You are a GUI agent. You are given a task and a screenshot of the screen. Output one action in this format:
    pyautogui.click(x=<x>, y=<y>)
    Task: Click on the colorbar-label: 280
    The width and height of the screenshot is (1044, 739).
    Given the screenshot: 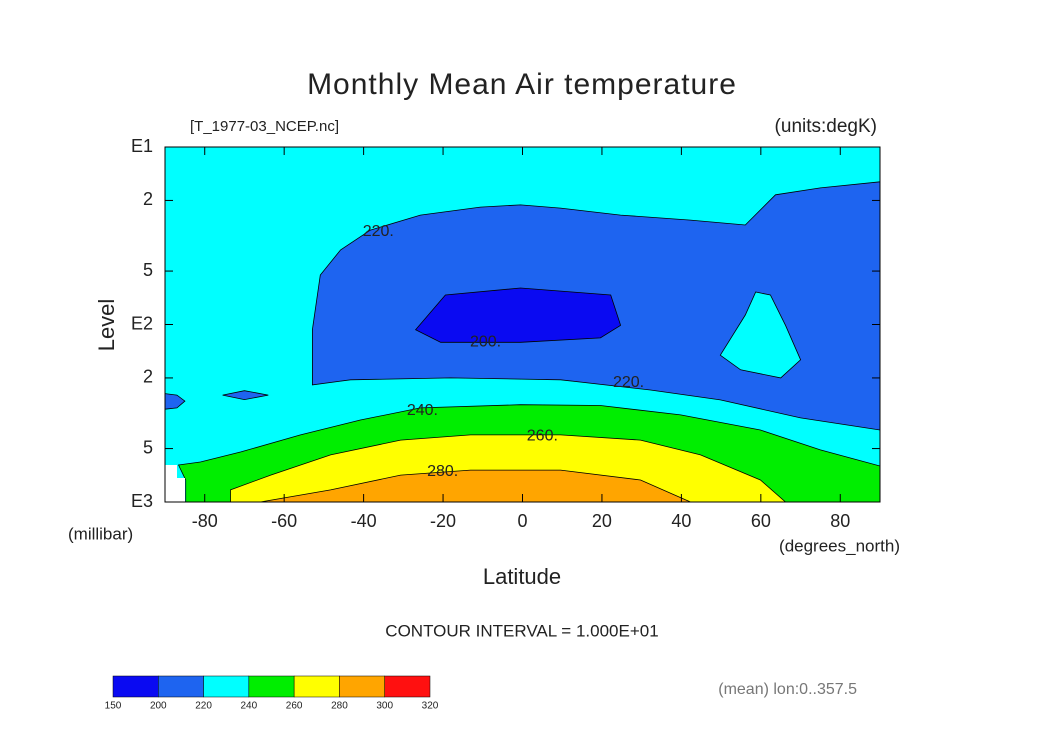 What is the action you would take?
    pyautogui.click(x=339, y=706)
    